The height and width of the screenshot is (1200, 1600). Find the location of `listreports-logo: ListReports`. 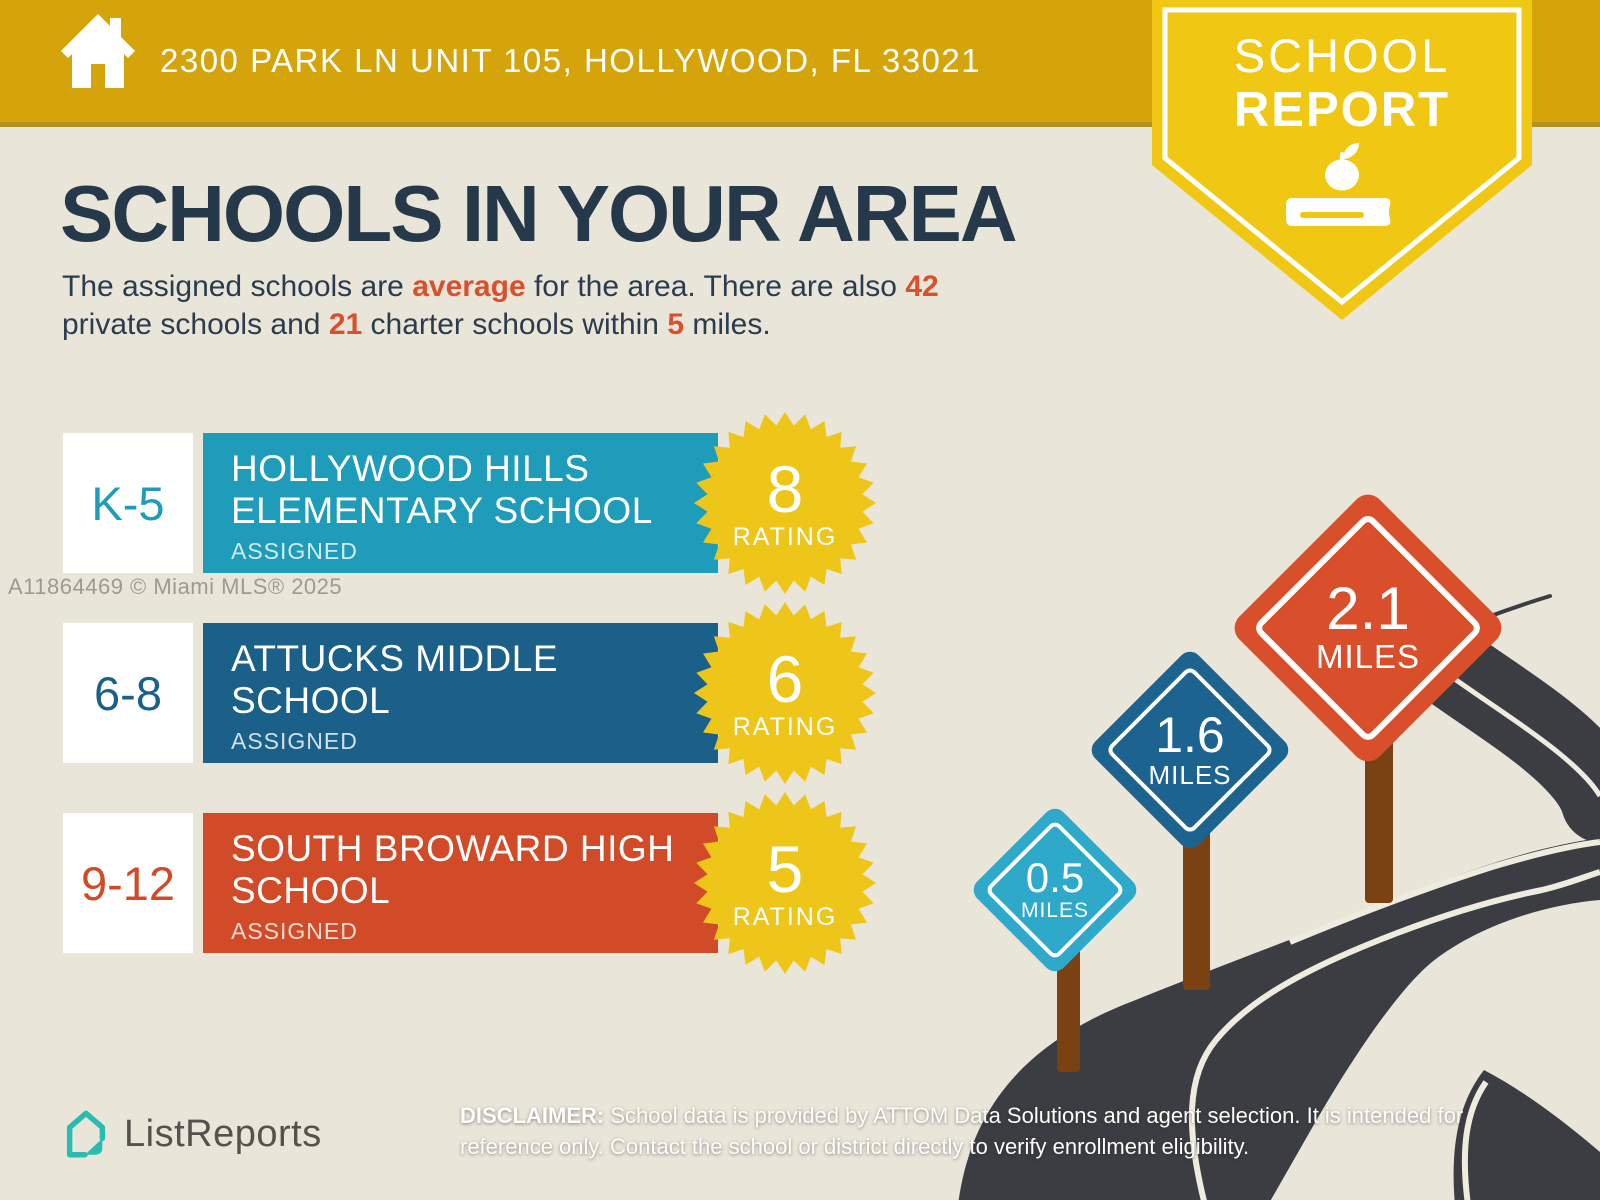

listreports-logo: ListReports is located at coordinates (192, 1134).